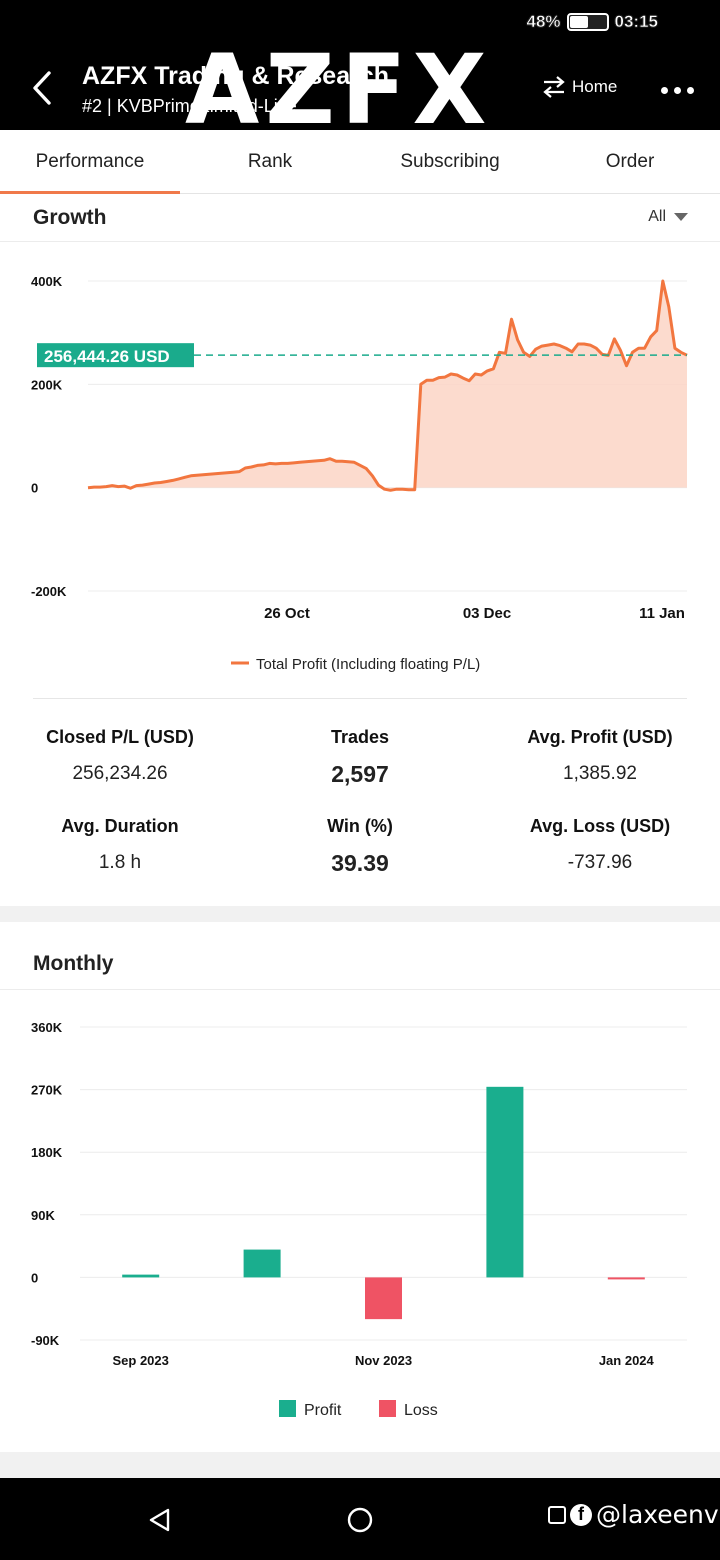  Describe the element at coordinates (47, 281) in the screenshot. I see `y-tick-label: 400K` at that location.